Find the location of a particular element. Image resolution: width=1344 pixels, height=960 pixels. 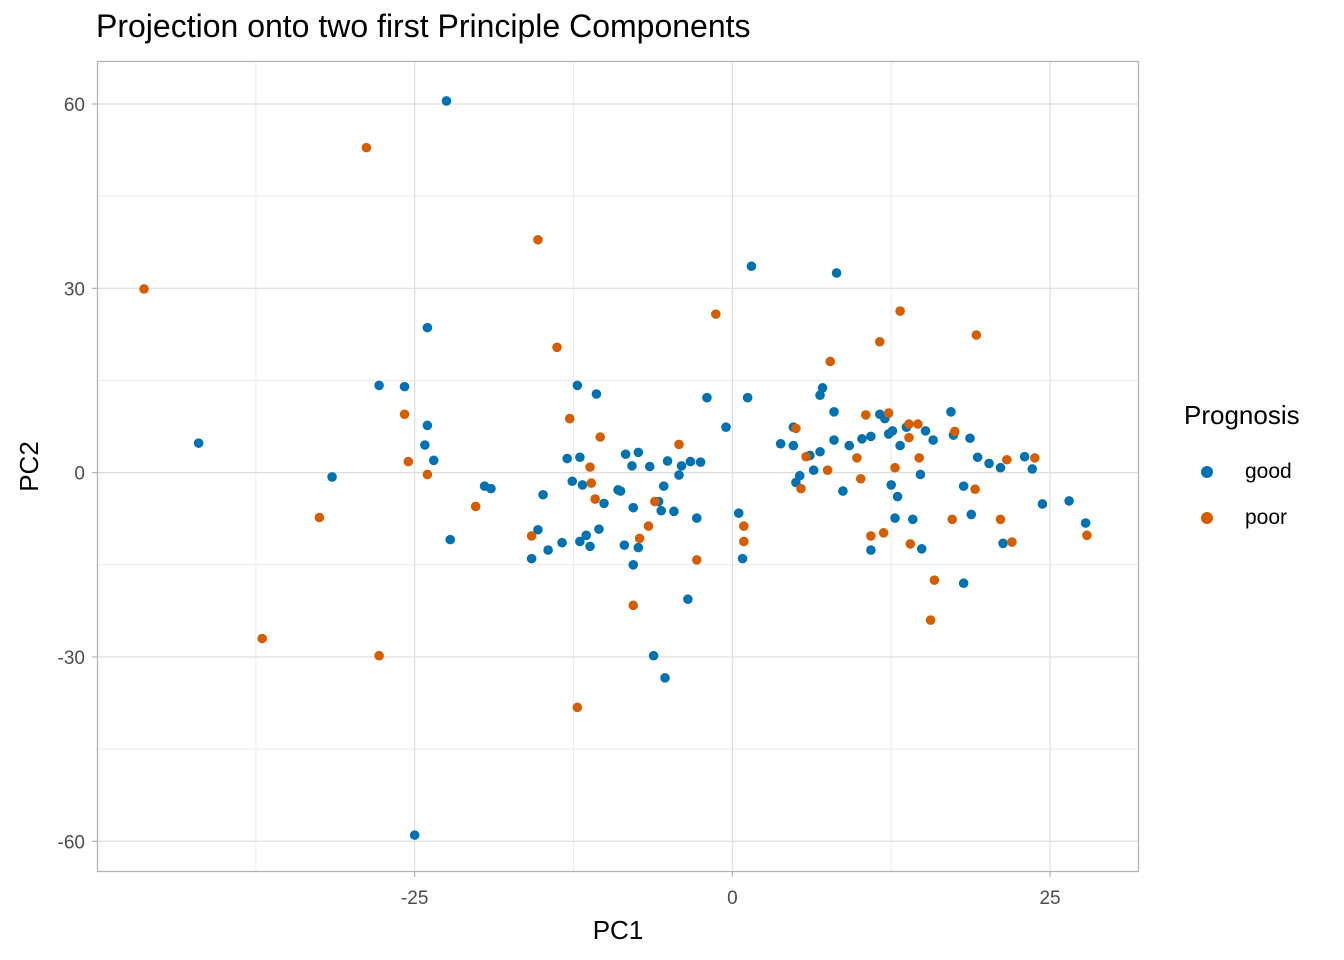

y-tick-label: 60 is located at coordinates (74, 105).